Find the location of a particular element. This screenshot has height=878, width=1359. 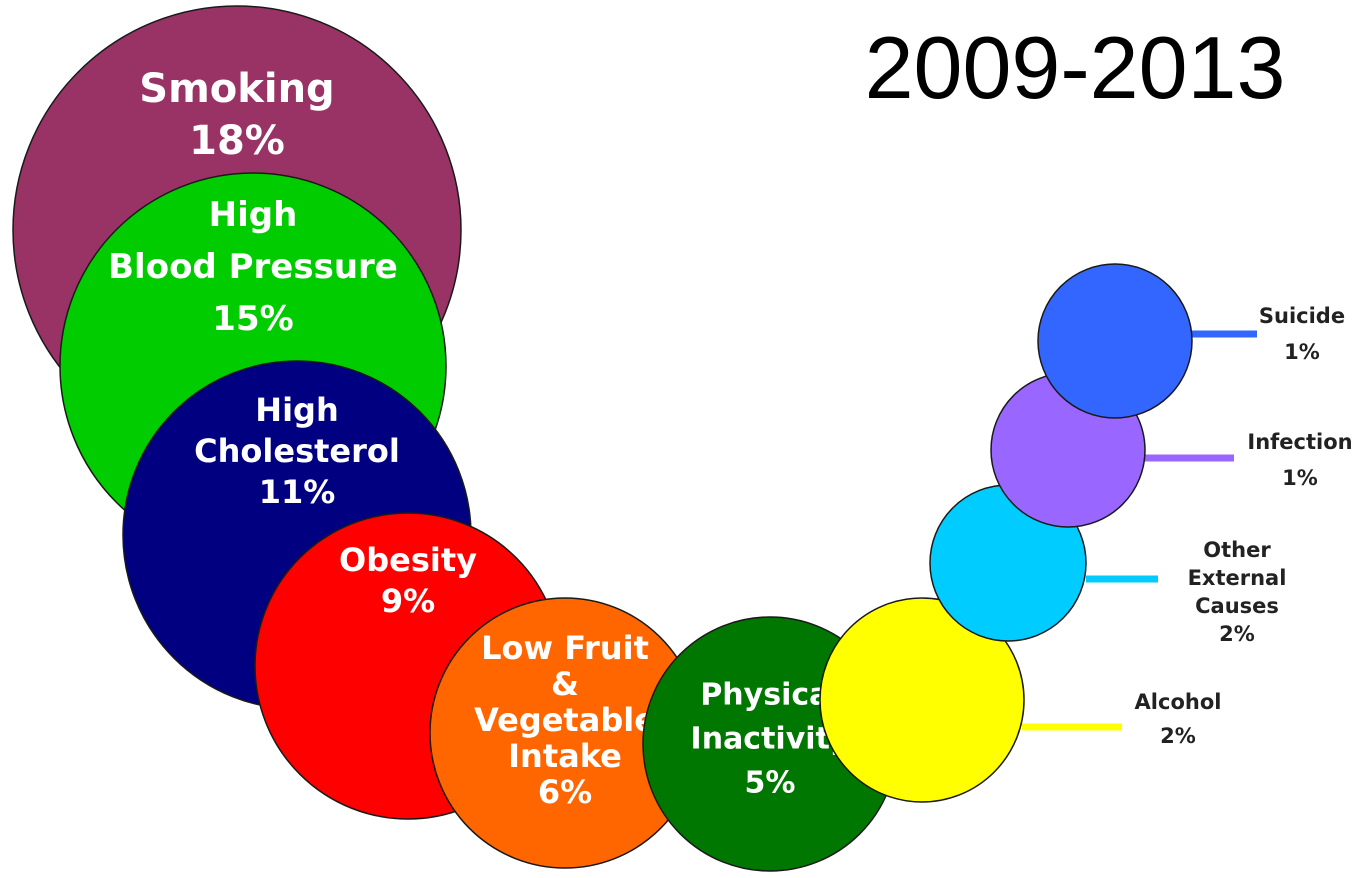

bubble-label-low-fruit-vegetable-intake: Vegetable is located at coordinates (565, 720).